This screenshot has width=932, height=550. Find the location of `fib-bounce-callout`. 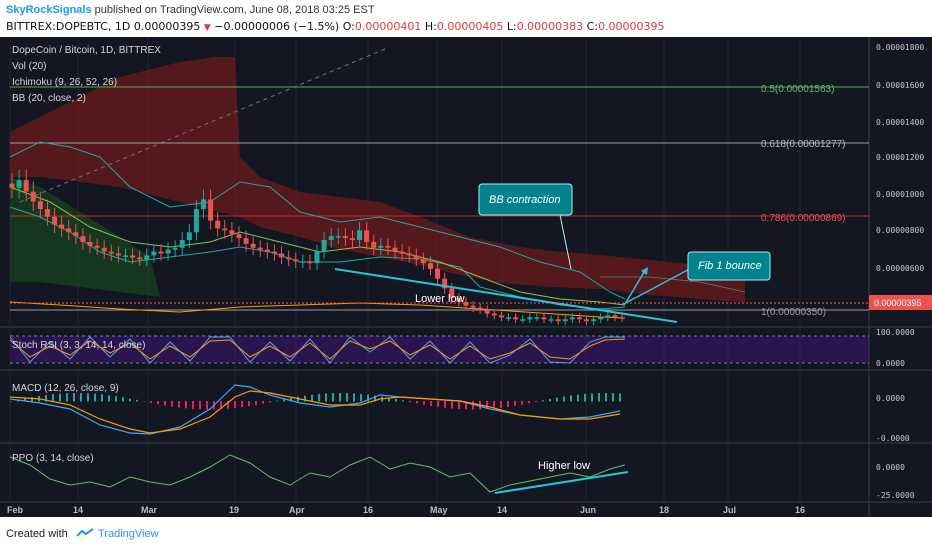

fib-bounce-callout is located at coordinates (729, 266).